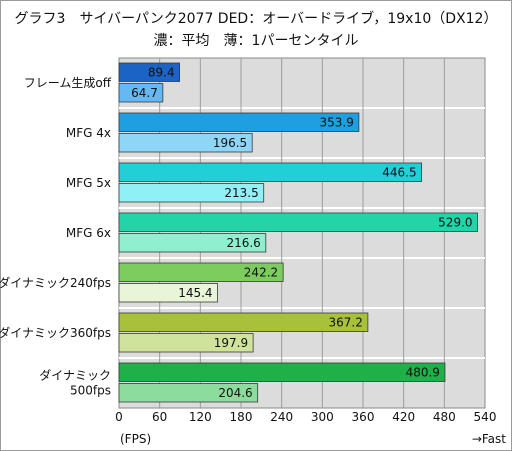  I want to click on value-label-1-percentile: 204.6, so click(235, 393).